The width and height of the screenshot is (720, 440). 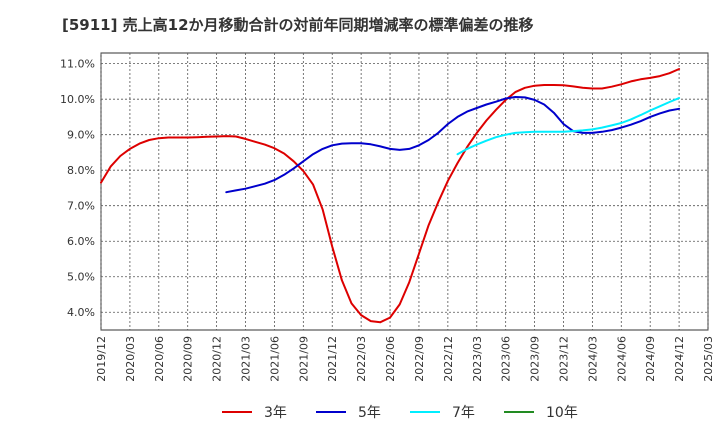 What do you see at coordinates (81, 135) in the screenshot?
I see `y-tick-label: 9.0%` at bounding box center [81, 135].